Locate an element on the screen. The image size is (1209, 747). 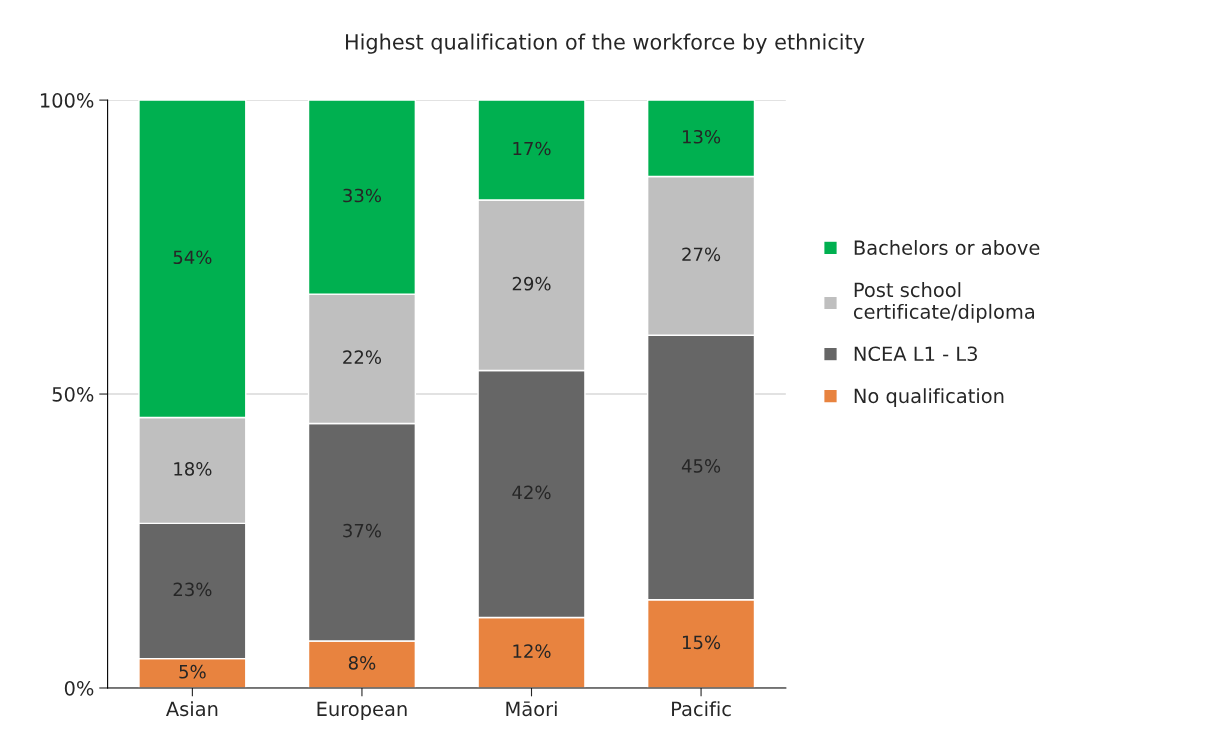
y-tick-label: 0% is located at coordinates (79, 688).